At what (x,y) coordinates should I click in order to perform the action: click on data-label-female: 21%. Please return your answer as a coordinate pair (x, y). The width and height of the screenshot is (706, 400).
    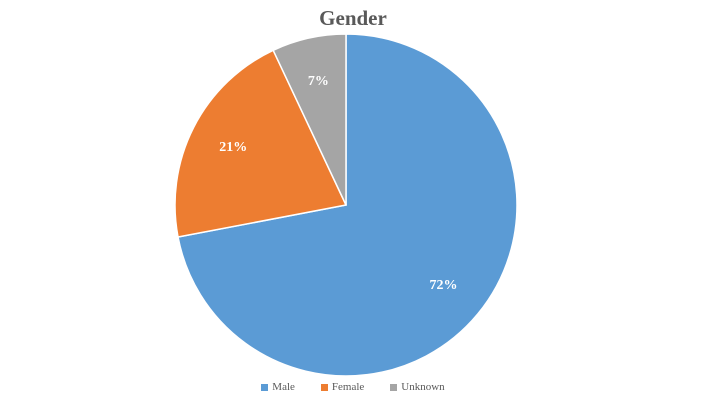
    Looking at the image, I should click on (233, 147).